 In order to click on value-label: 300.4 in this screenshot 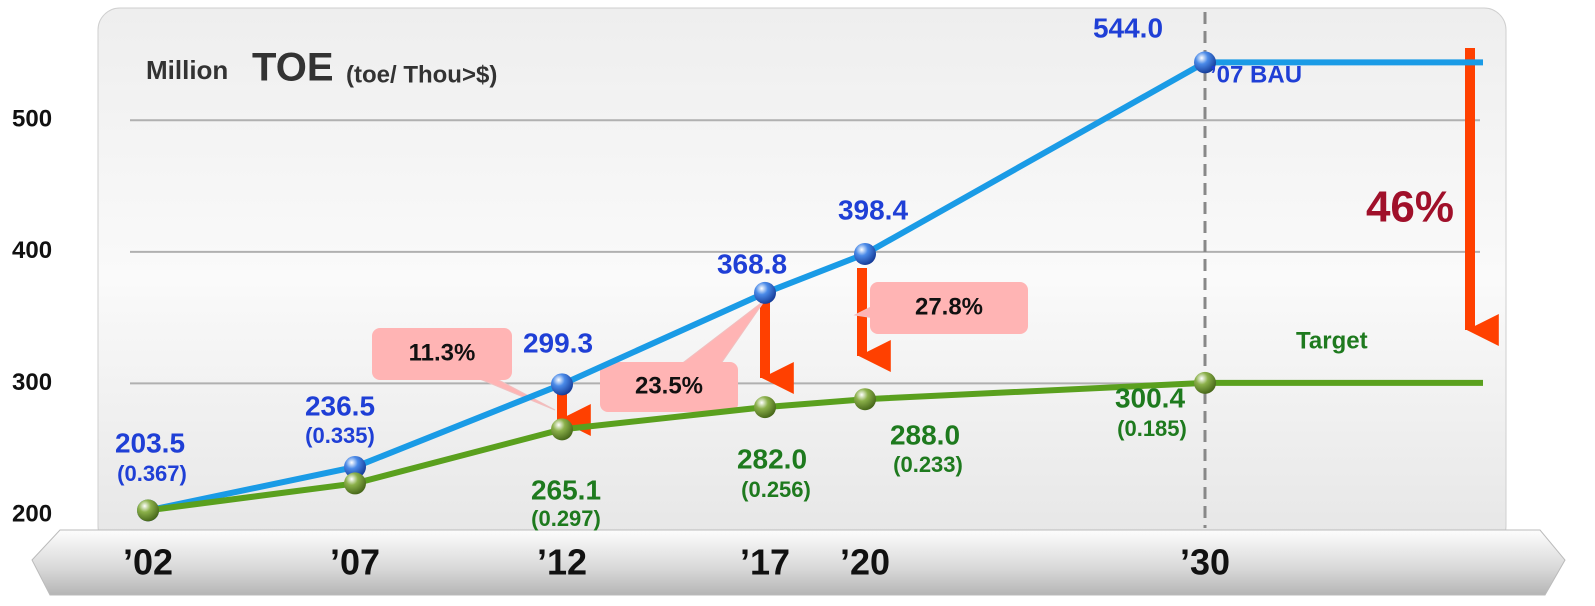, I will do `click(1150, 397)`.